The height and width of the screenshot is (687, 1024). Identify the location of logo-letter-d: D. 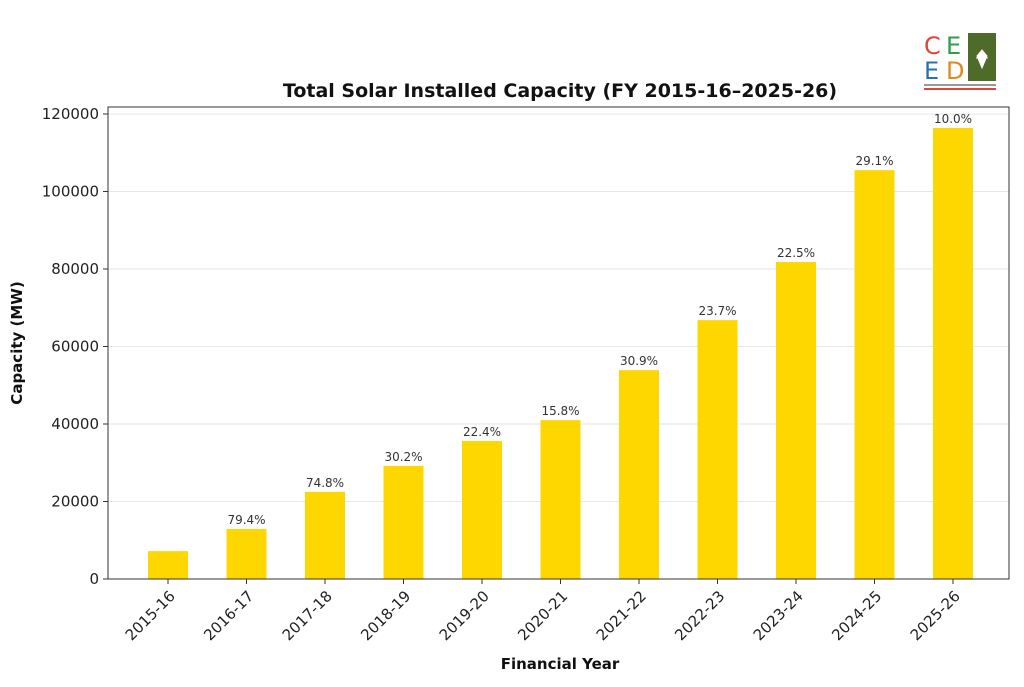
(955, 71).